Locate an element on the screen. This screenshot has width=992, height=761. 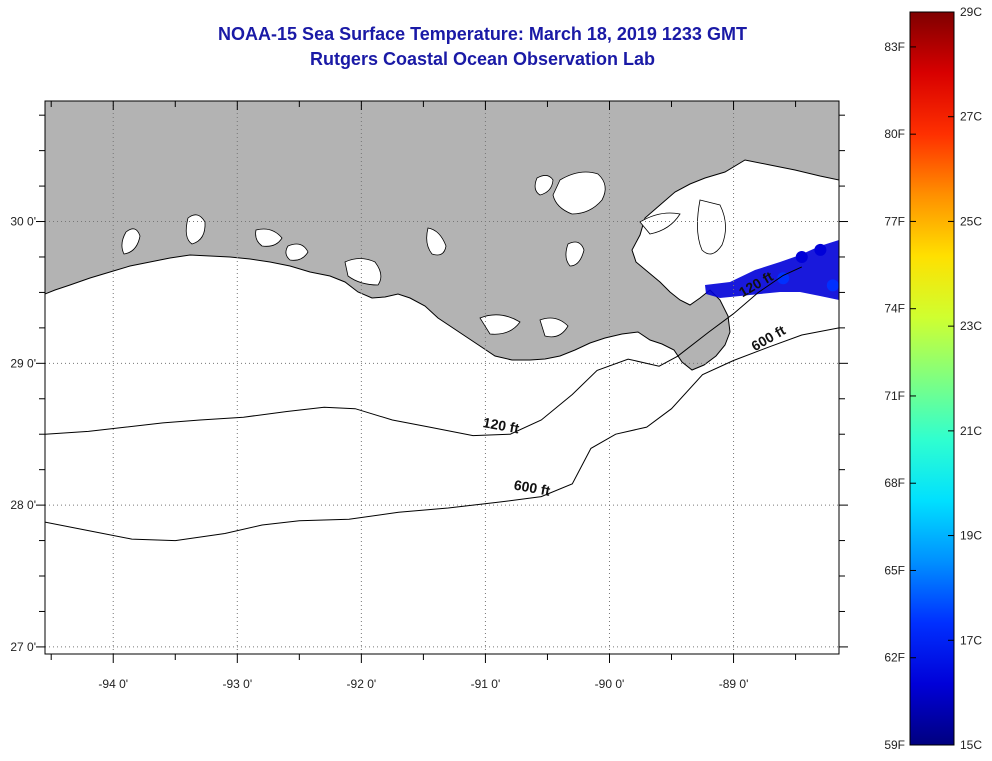
colorbar-celsius-label: 25C is located at coordinates (971, 221).